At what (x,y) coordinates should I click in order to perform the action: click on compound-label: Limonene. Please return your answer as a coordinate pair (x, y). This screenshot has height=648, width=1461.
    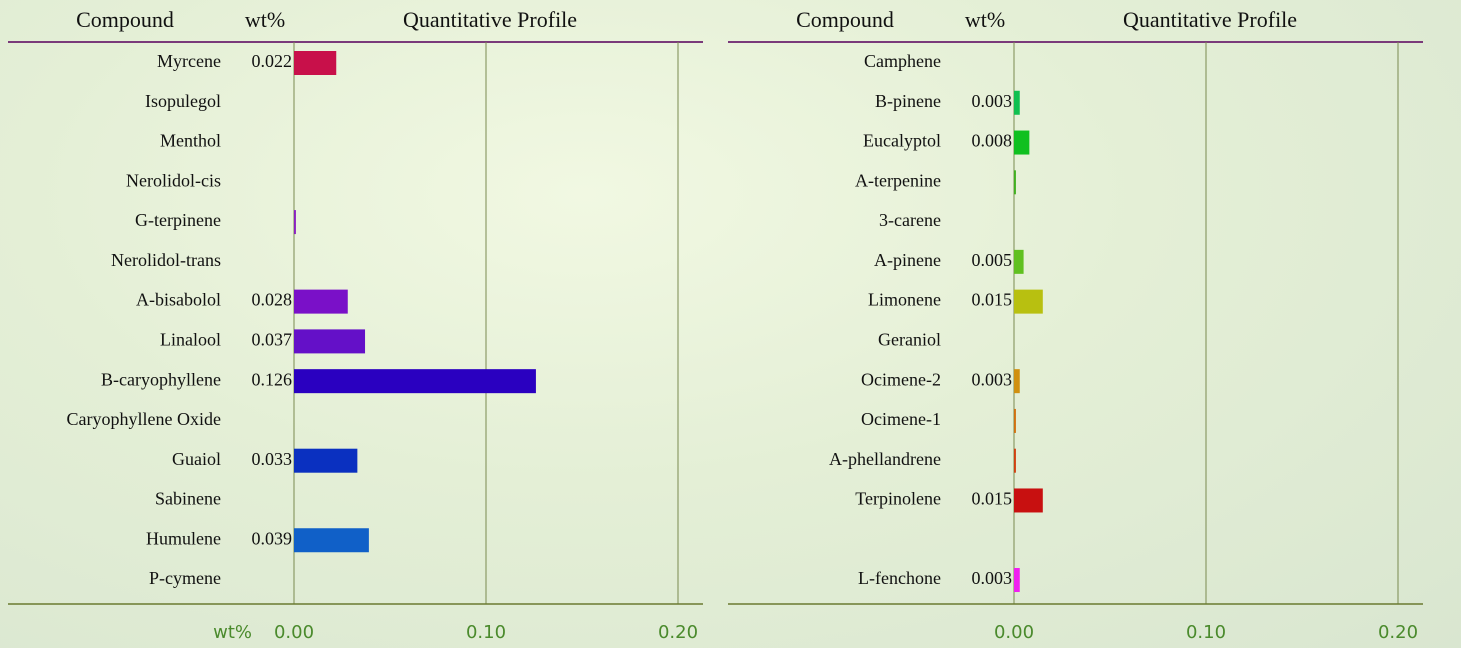
    Looking at the image, I should click on (904, 300).